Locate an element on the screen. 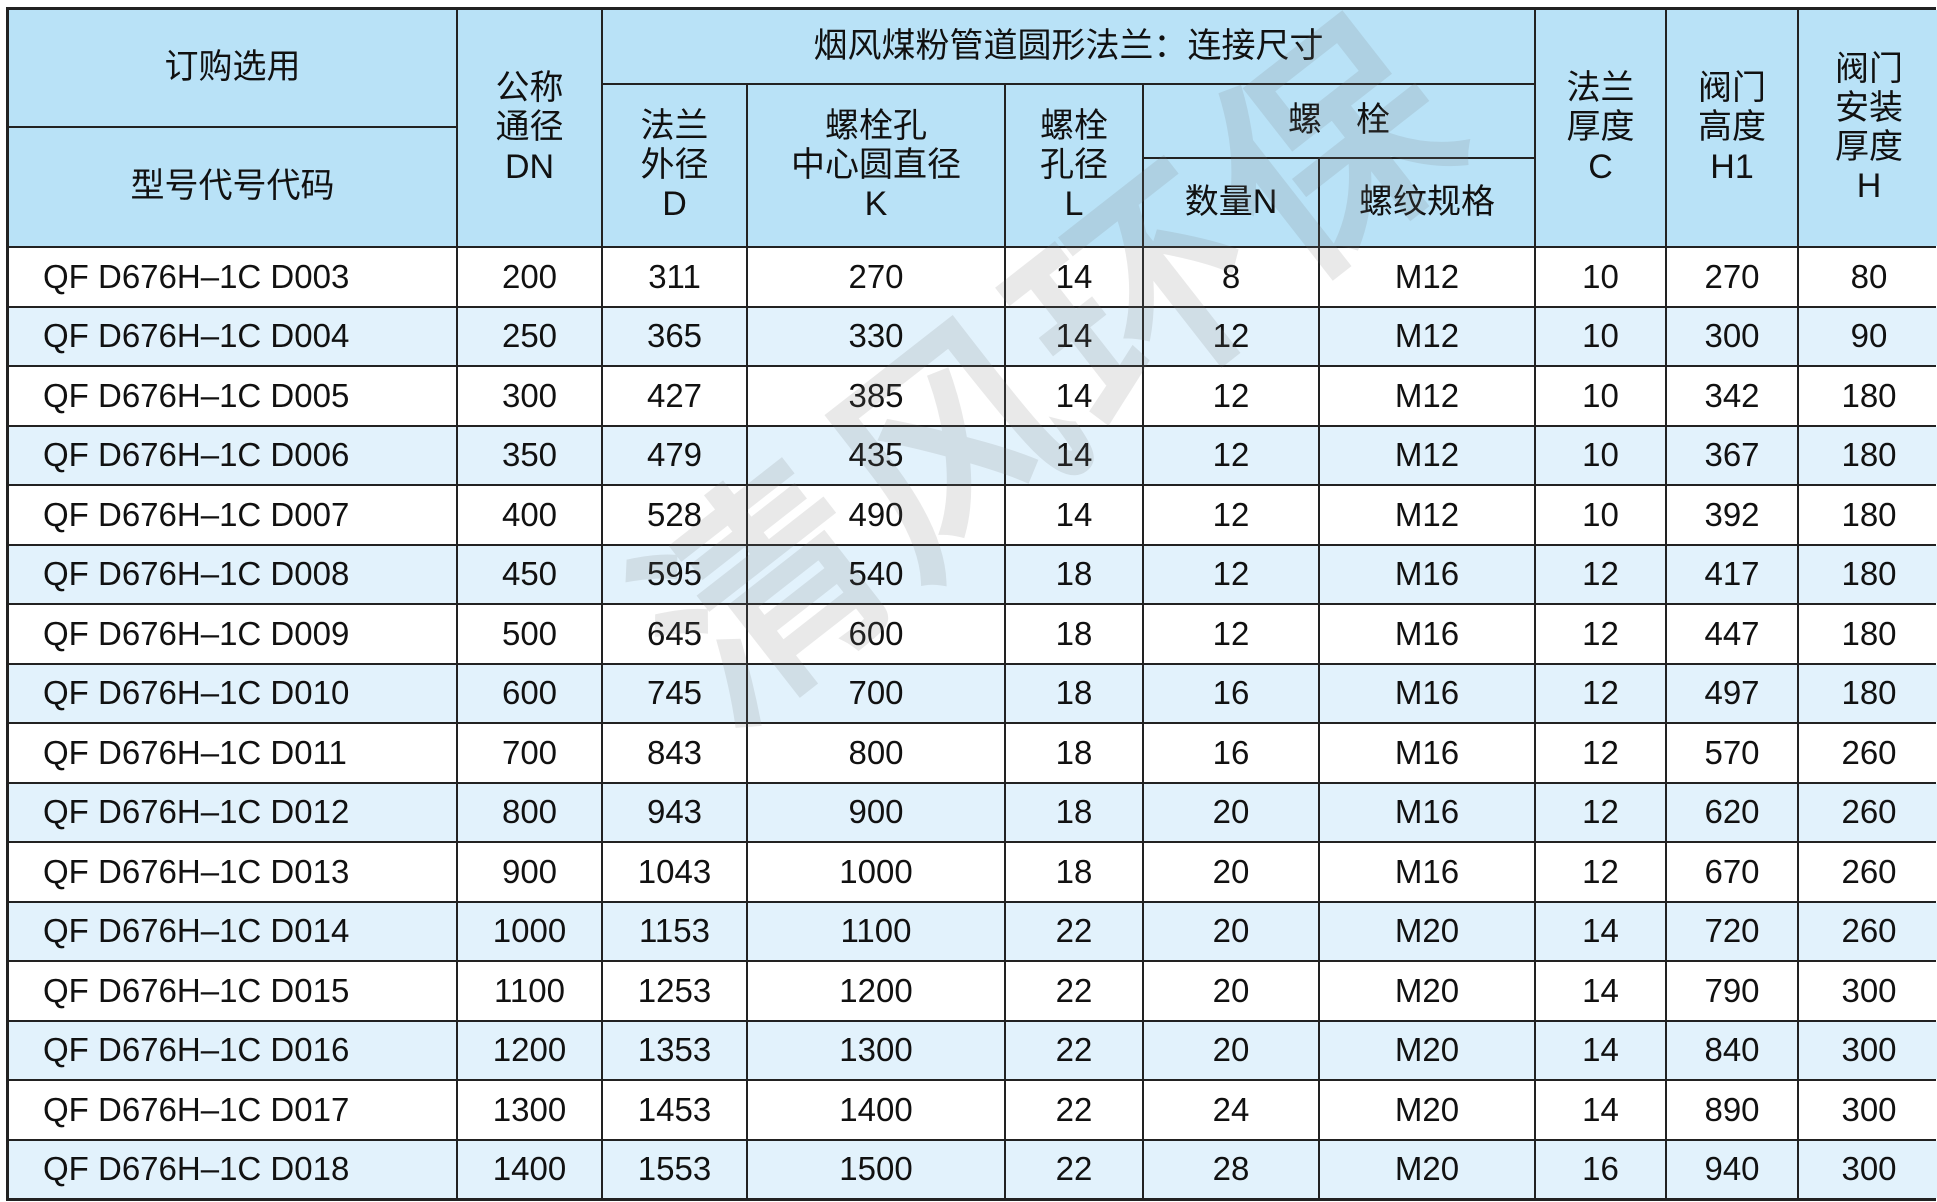 This screenshot has height=1202, width=1937. cell-flange-outer-diameter: 1153 is located at coordinates (674, 931).